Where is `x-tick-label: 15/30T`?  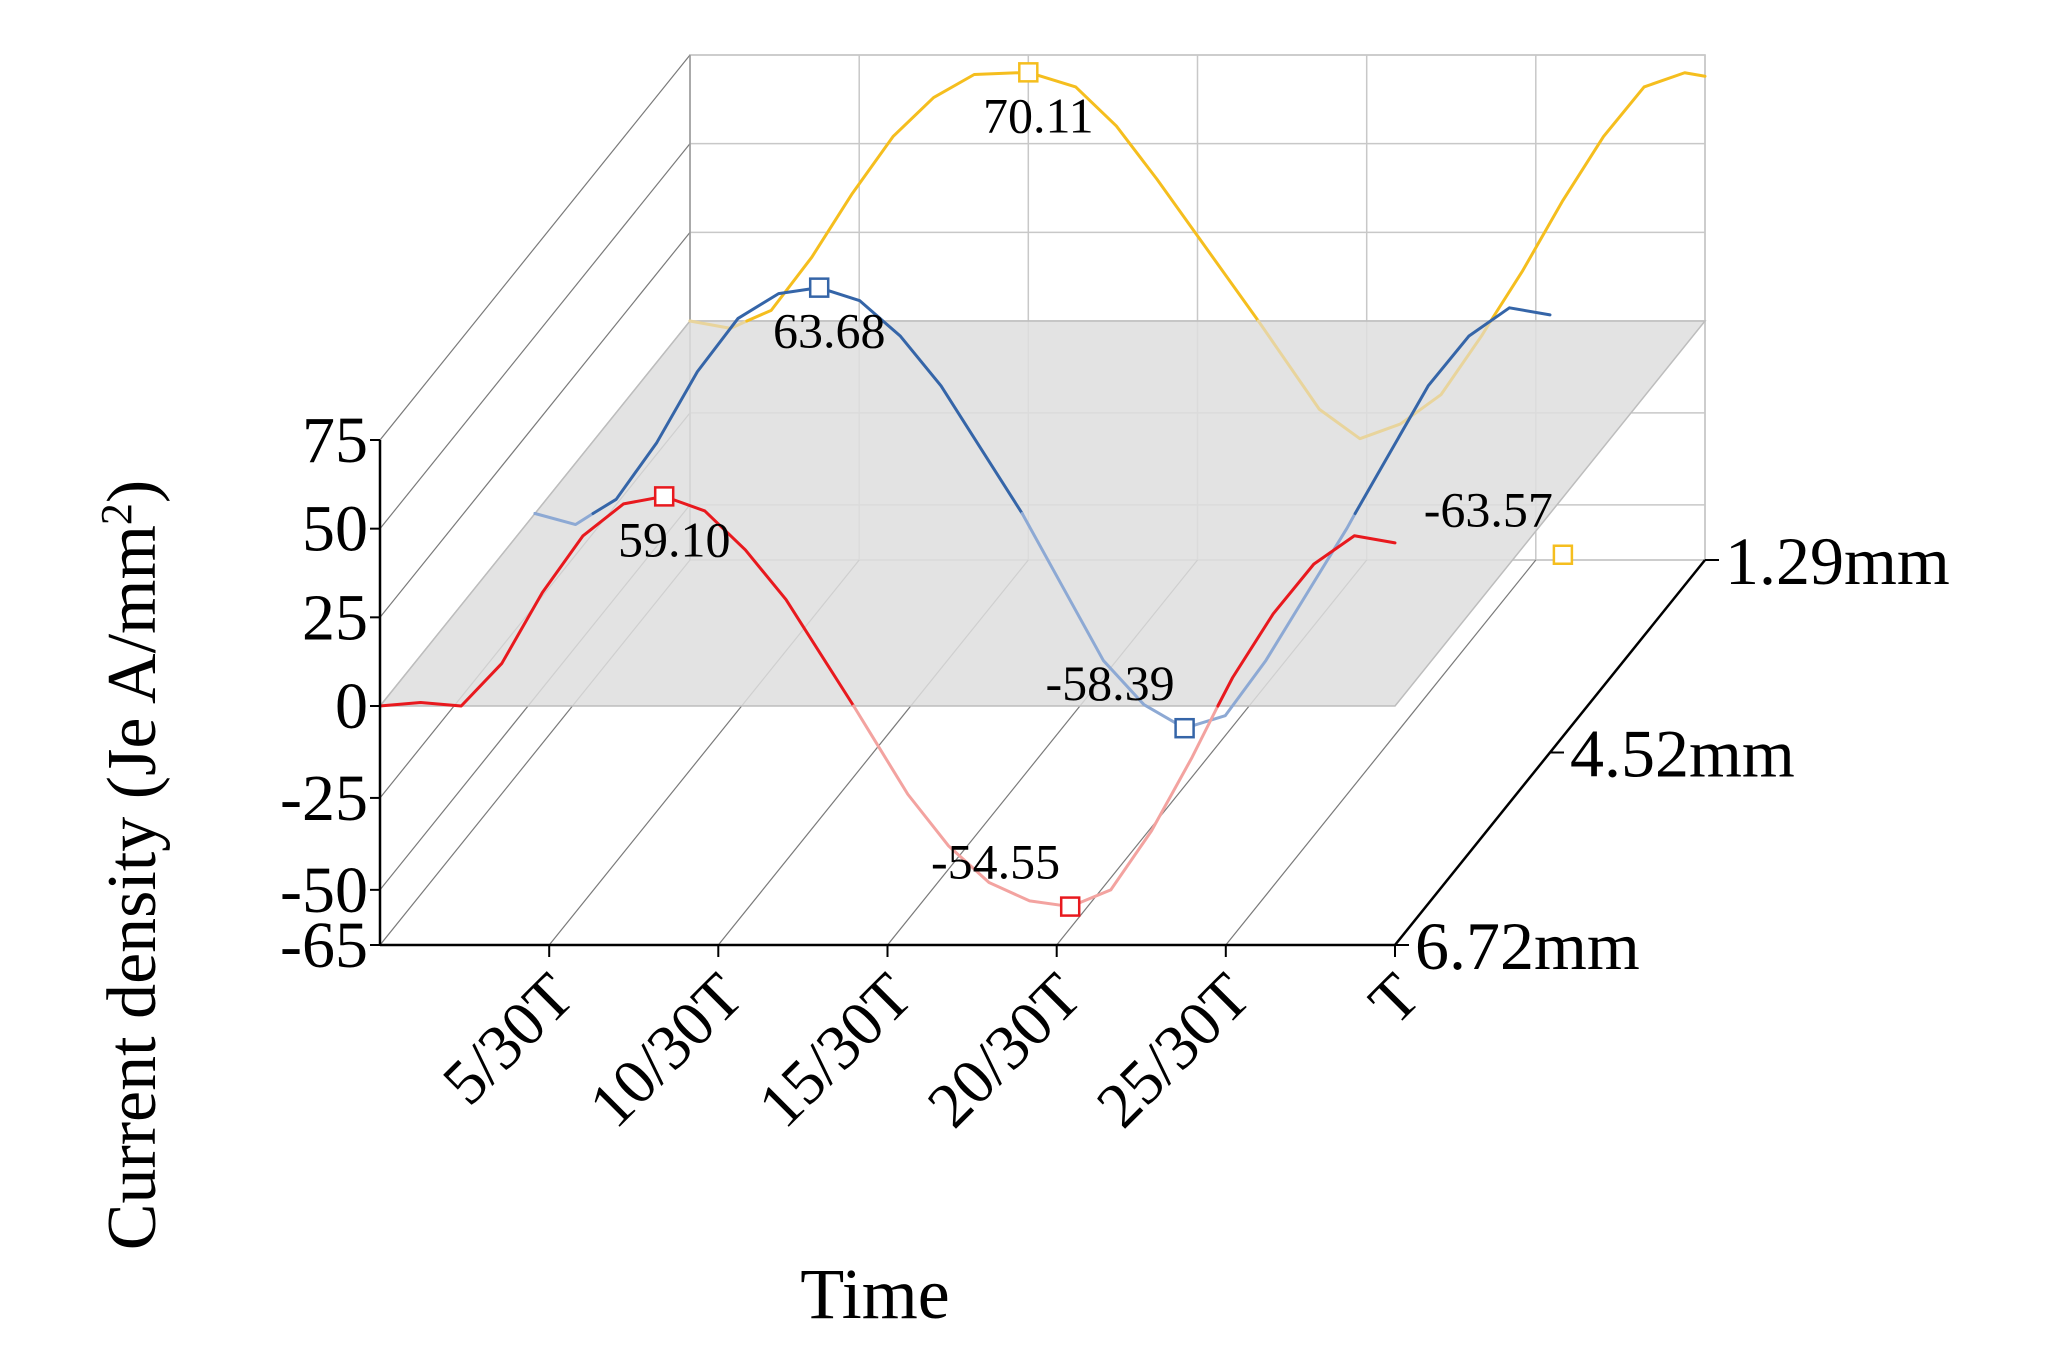 x-tick-label: 15/30T is located at coordinates (834, 1050).